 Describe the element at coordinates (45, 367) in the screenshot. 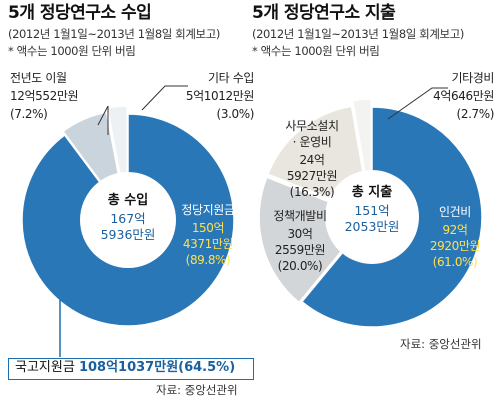

I see `national-subsidy-label: 국고지원금` at that location.